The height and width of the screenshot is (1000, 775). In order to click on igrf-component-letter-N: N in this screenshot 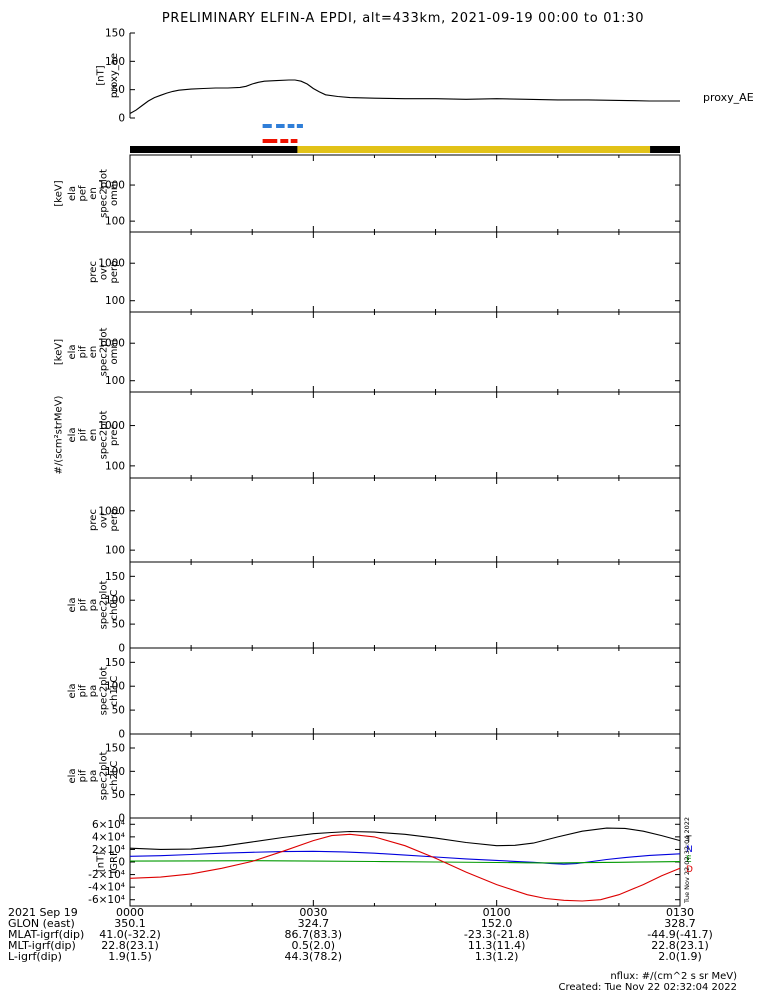, I will do `click(689, 850)`.